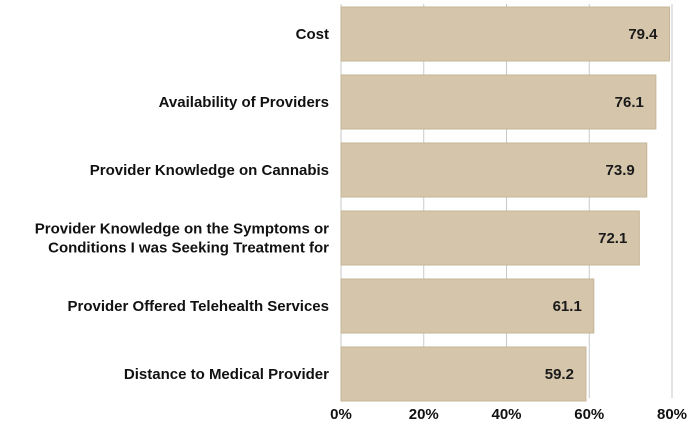 The width and height of the screenshot is (696, 434). I want to click on x-tick-label: 80%, so click(672, 414).